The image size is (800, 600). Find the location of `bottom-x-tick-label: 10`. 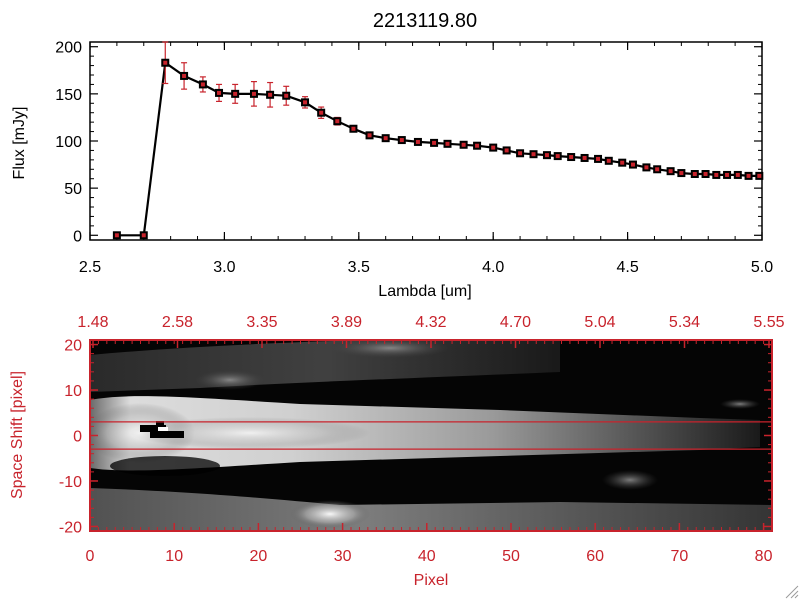

bottom-x-tick-label: 10 is located at coordinates (174, 556).